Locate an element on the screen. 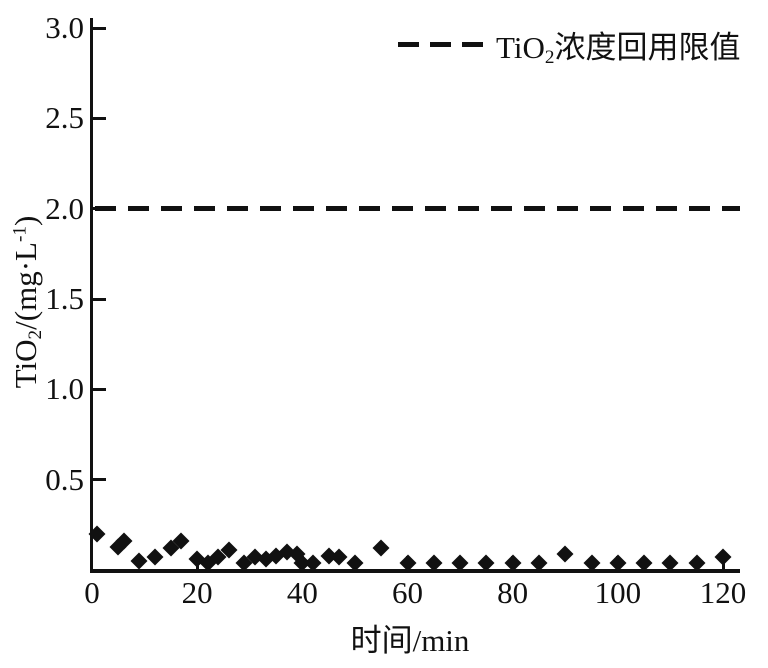  legend-label-text2: 浓度回用限值 is located at coordinates (647, 47).